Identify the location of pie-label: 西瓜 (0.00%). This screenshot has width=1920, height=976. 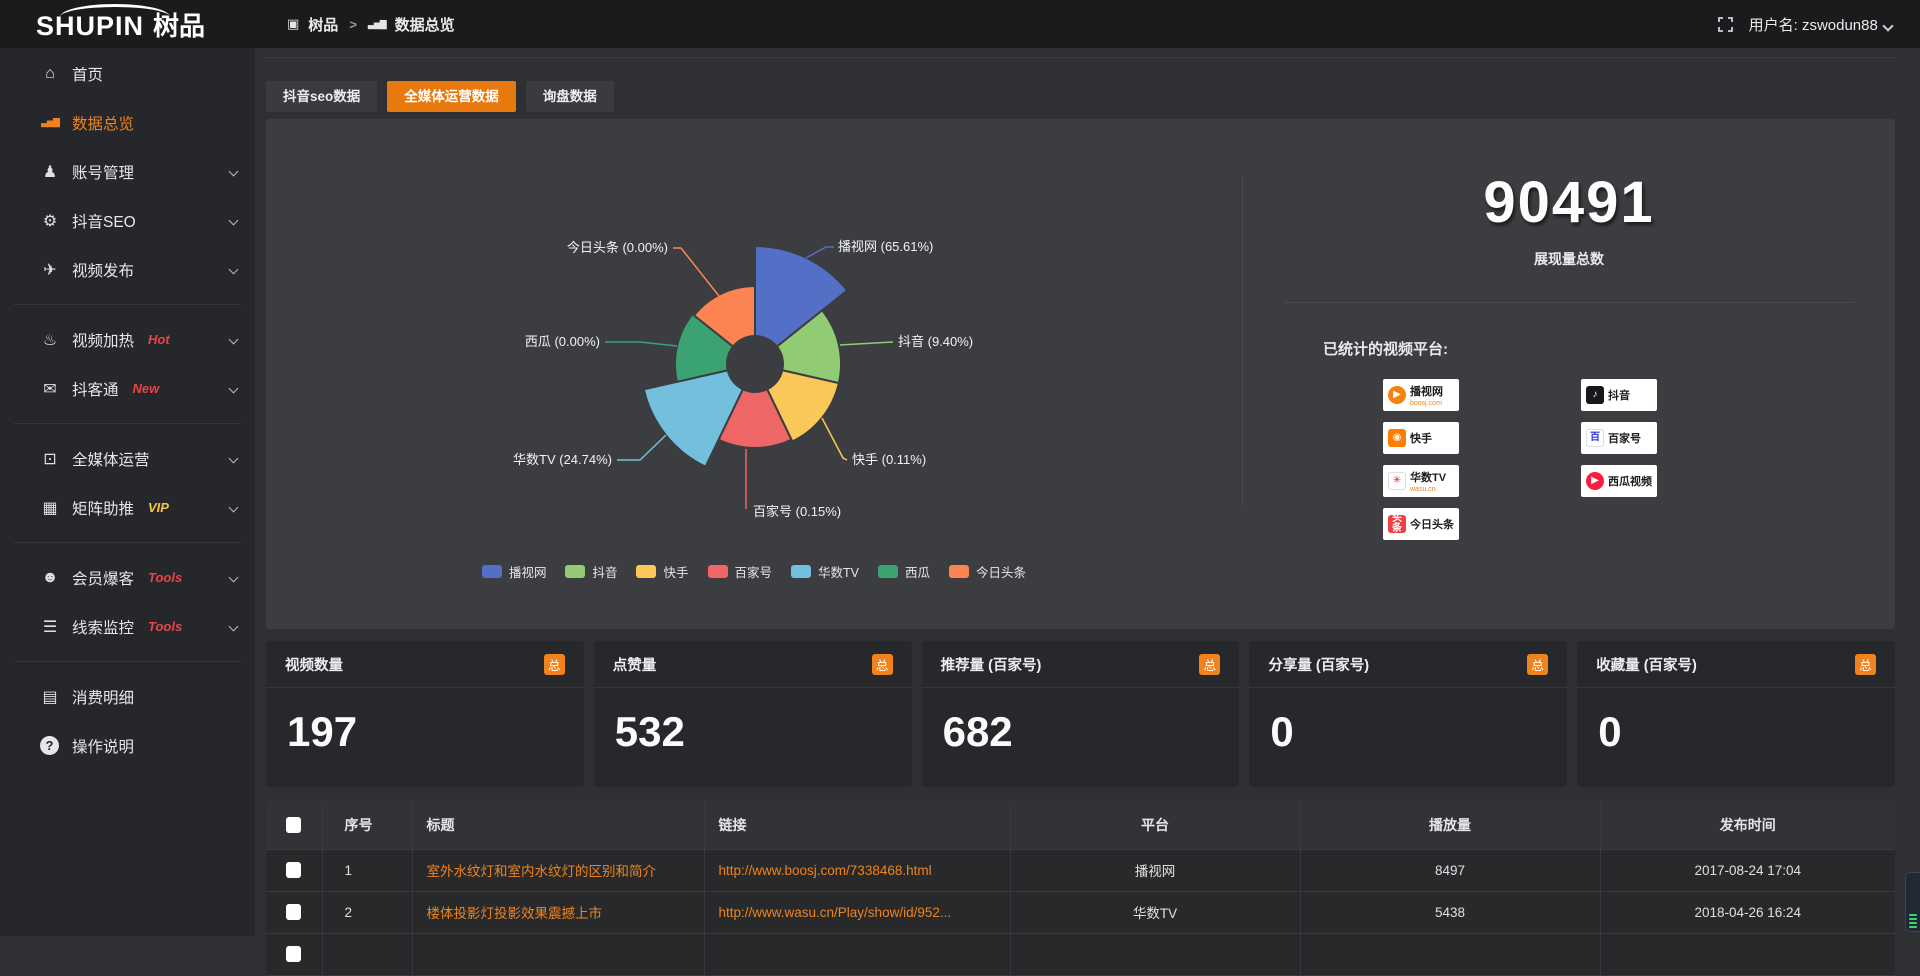
(562, 341).